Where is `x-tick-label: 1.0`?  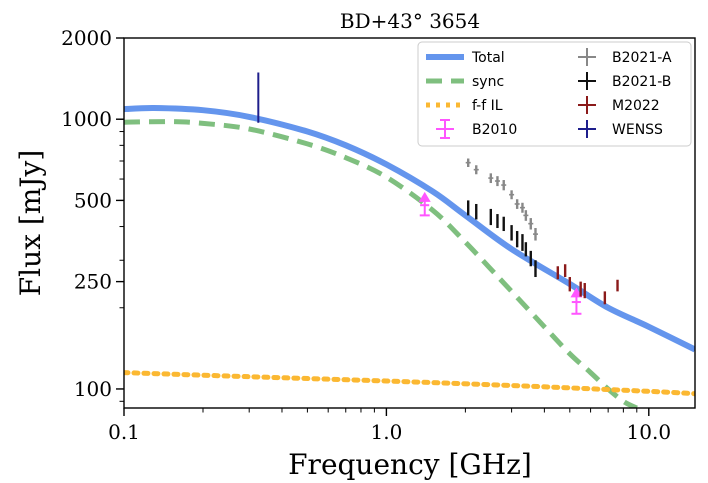 x-tick-label: 1.0 is located at coordinates (386, 432).